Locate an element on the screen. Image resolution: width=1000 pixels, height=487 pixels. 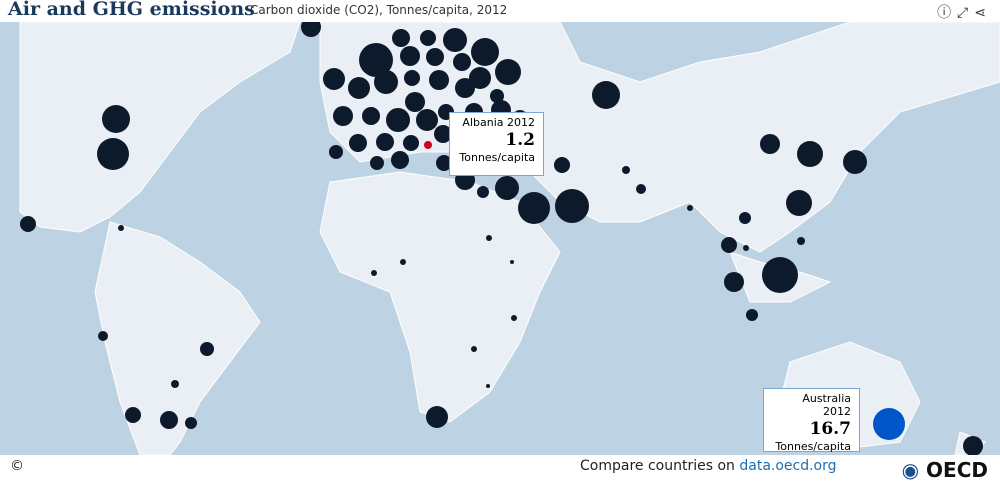
logo-text: OECD is located at coordinates (957, 470).